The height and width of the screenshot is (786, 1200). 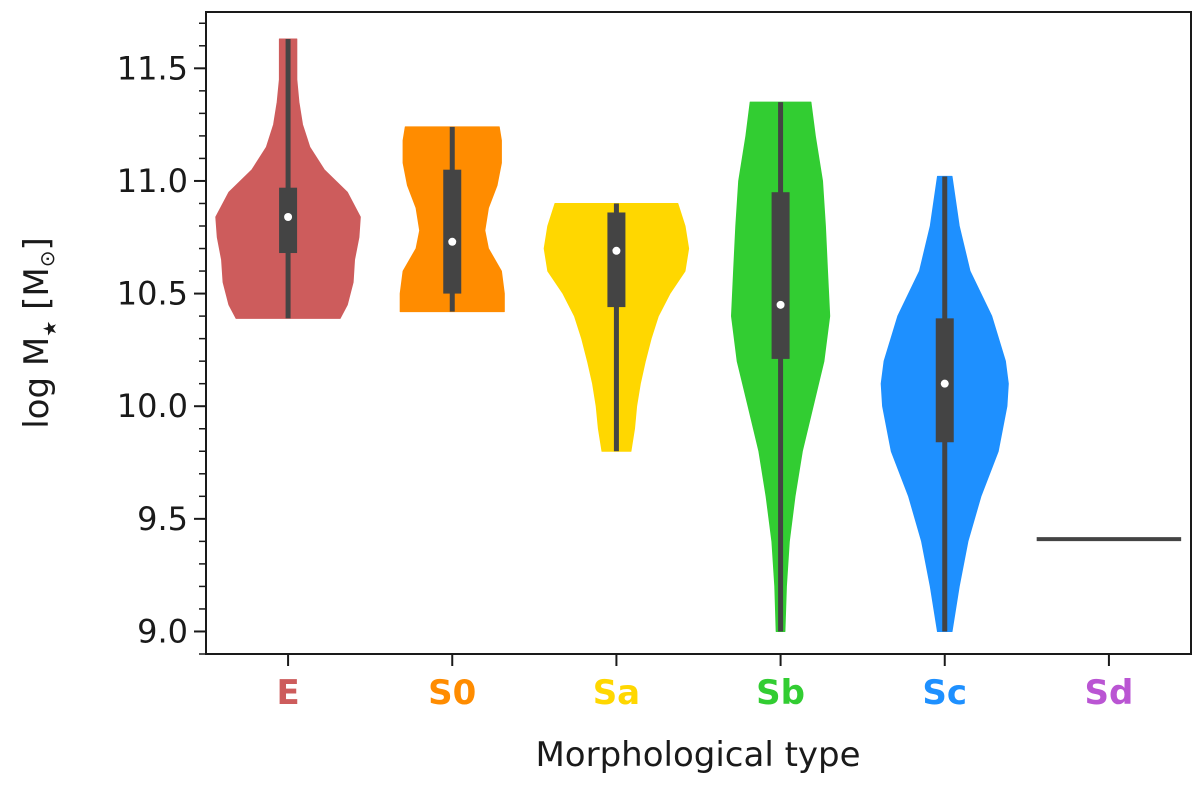 I want to click on x-axis-label: Morphological type, so click(x=697, y=755).